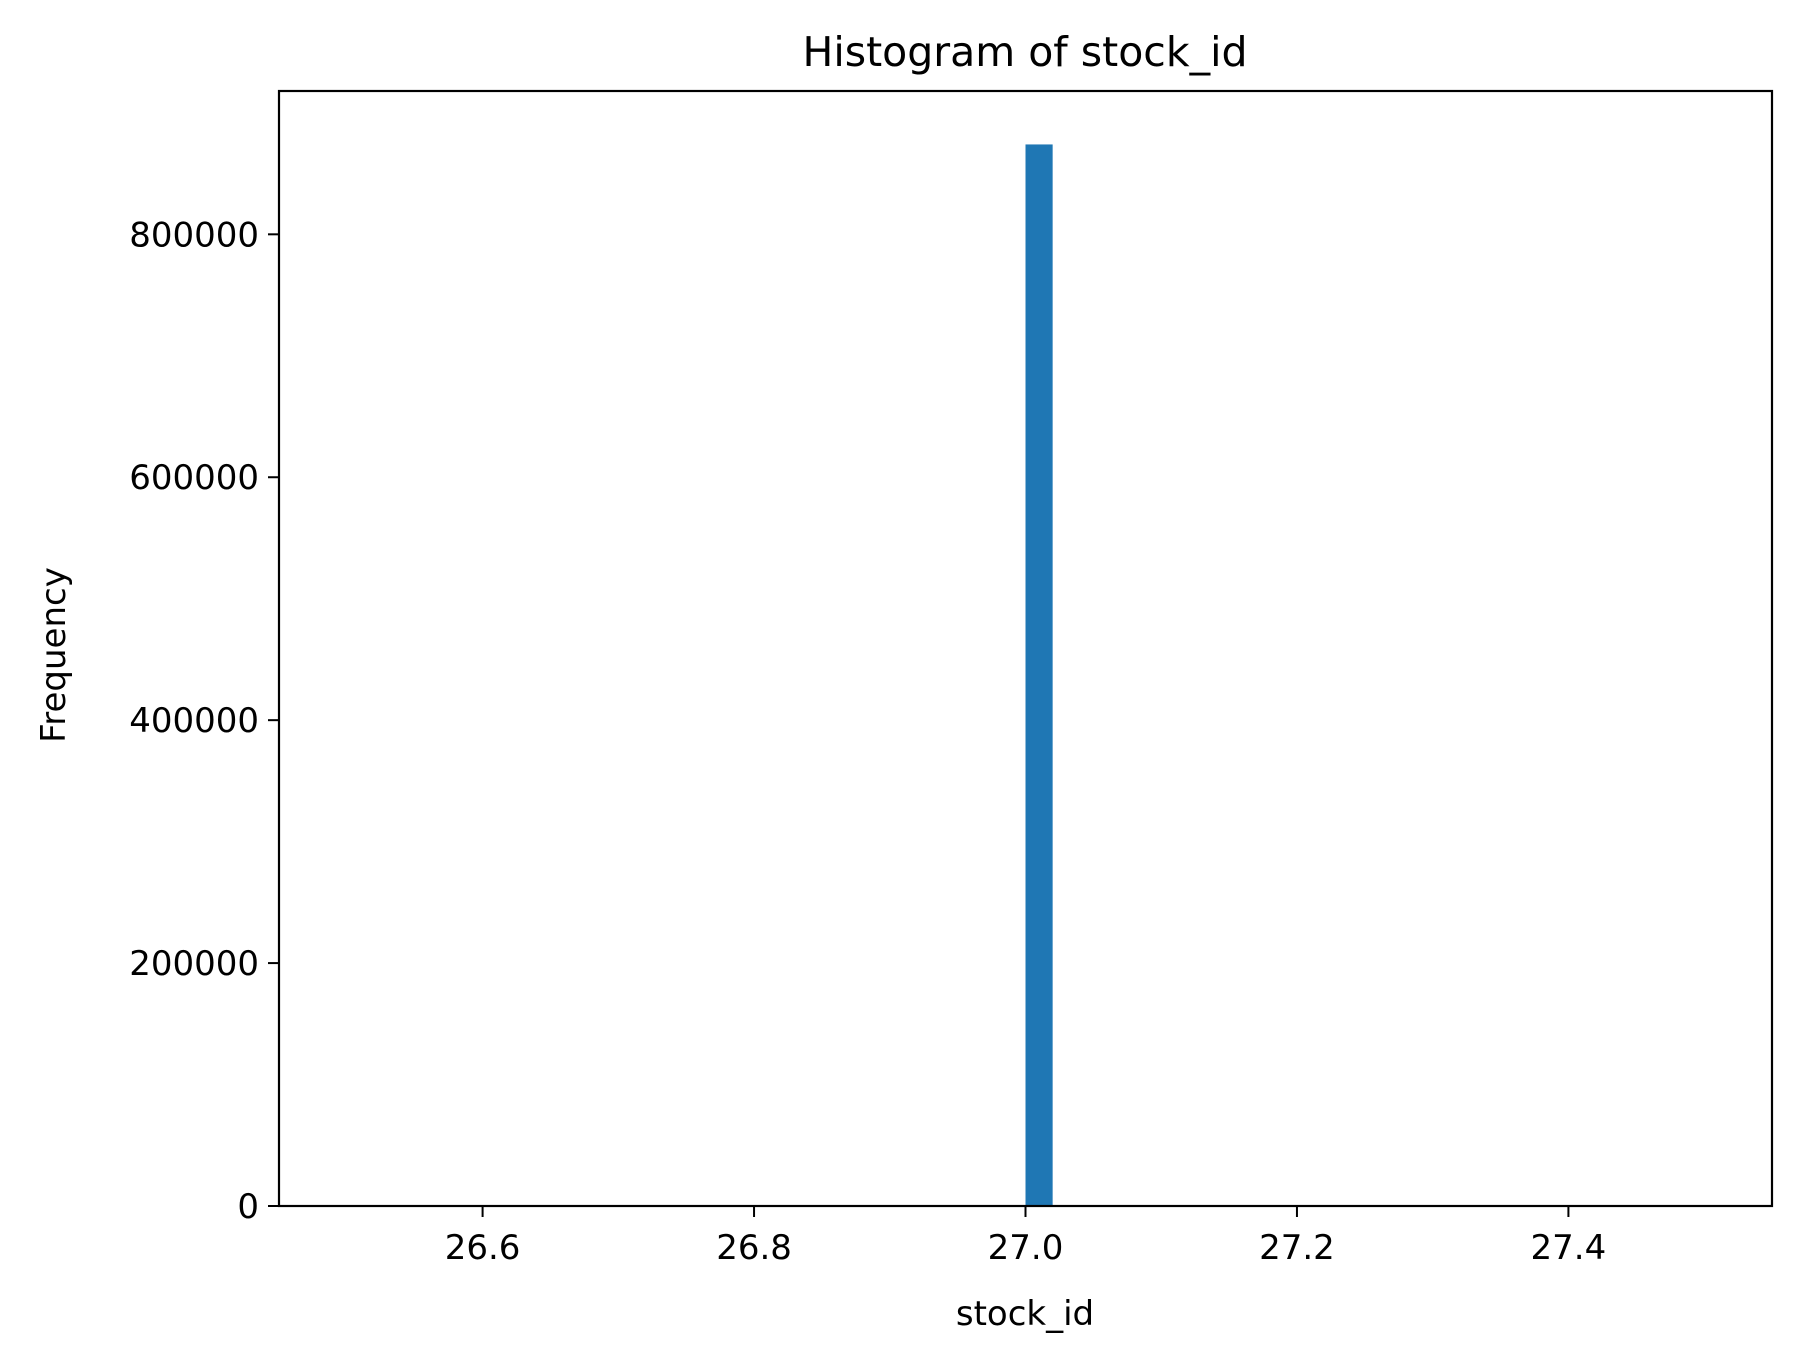  What do you see at coordinates (1025, 1314) in the screenshot?
I see `x-axis-title: stock_id` at bounding box center [1025, 1314].